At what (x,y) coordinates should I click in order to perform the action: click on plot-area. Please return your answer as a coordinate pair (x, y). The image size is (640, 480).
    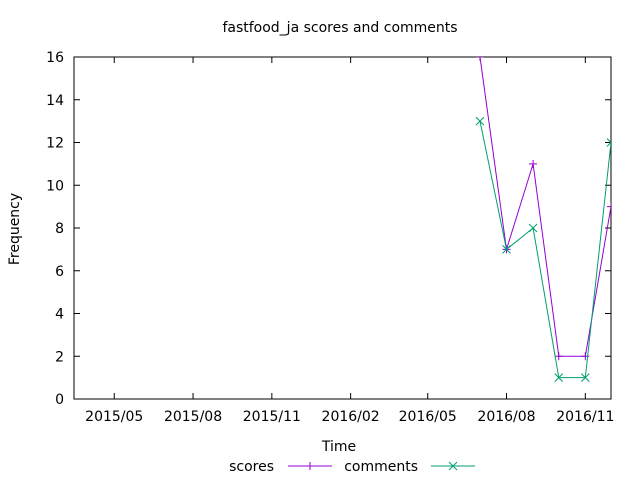
    Looking at the image, I should click on (543, 219).